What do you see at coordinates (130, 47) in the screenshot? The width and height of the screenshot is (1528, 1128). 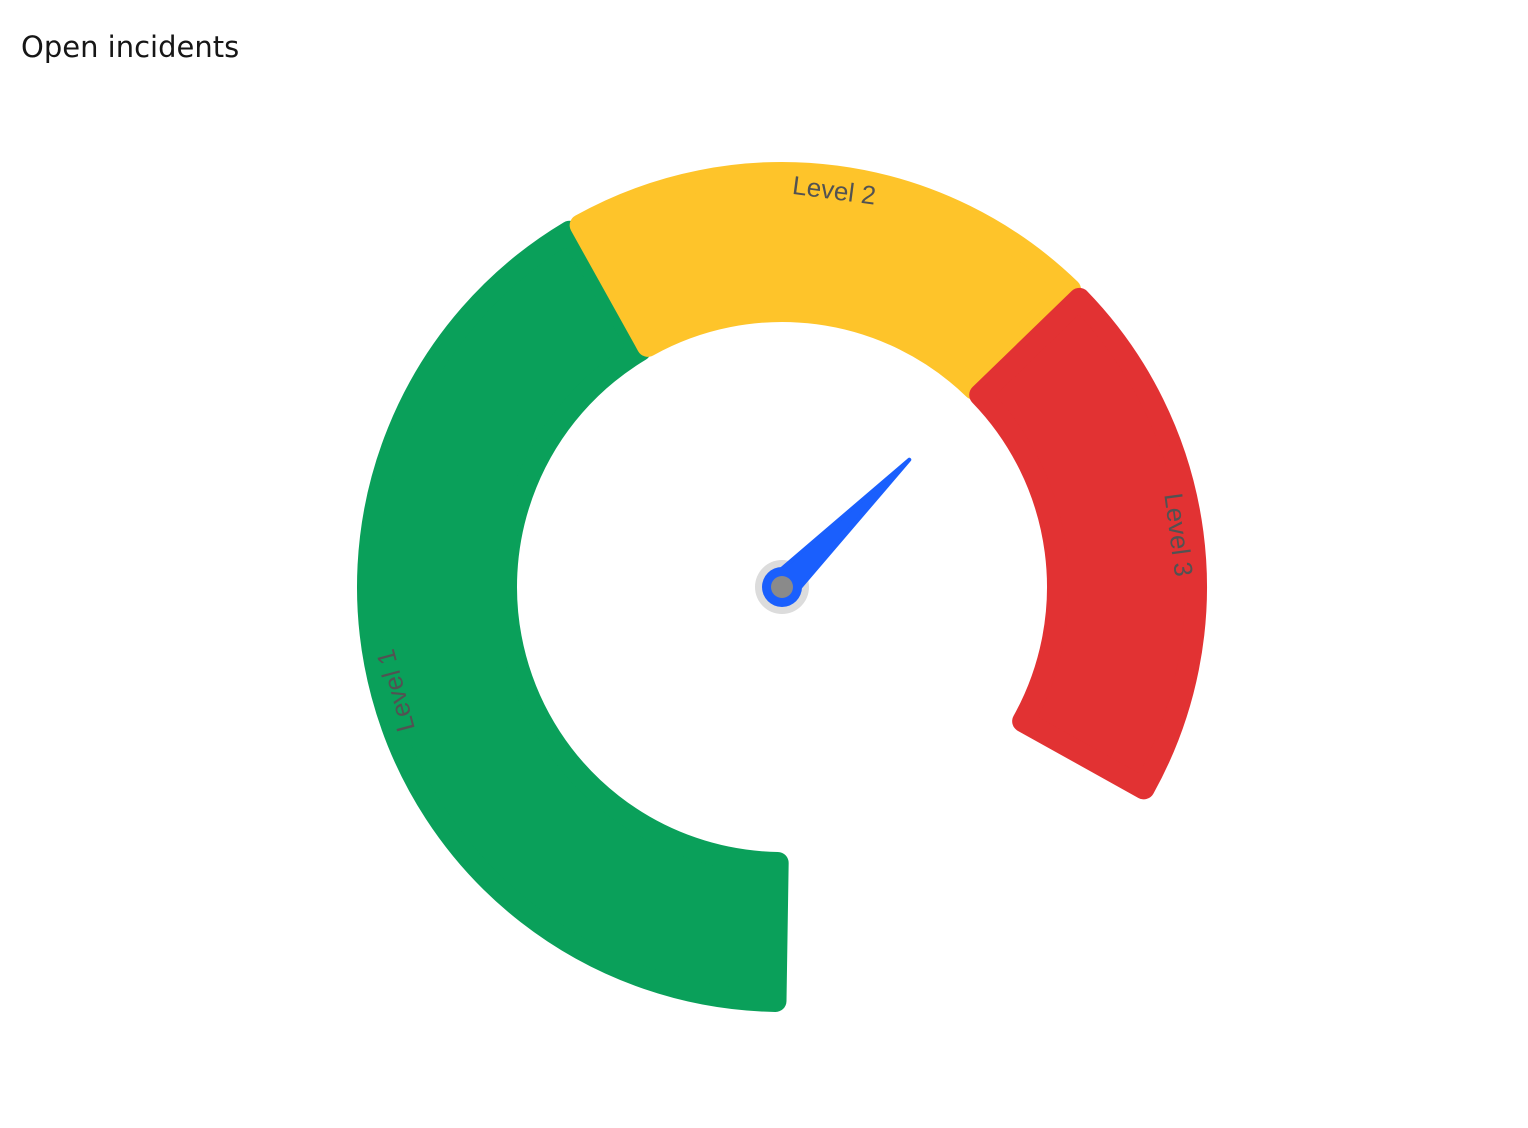 I see `chart-title: Open incidents` at bounding box center [130, 47].